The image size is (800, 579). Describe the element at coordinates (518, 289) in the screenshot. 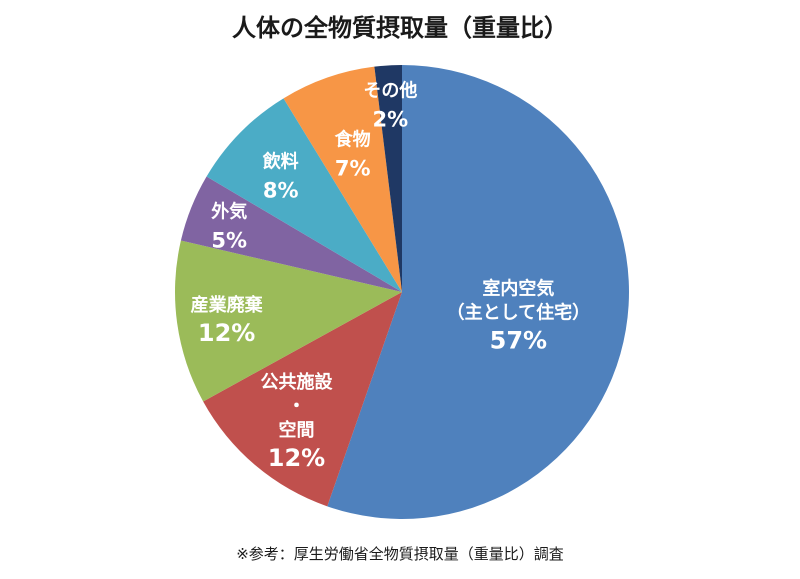

I see `slice-label-0-line-0: 室内空気` at that location.